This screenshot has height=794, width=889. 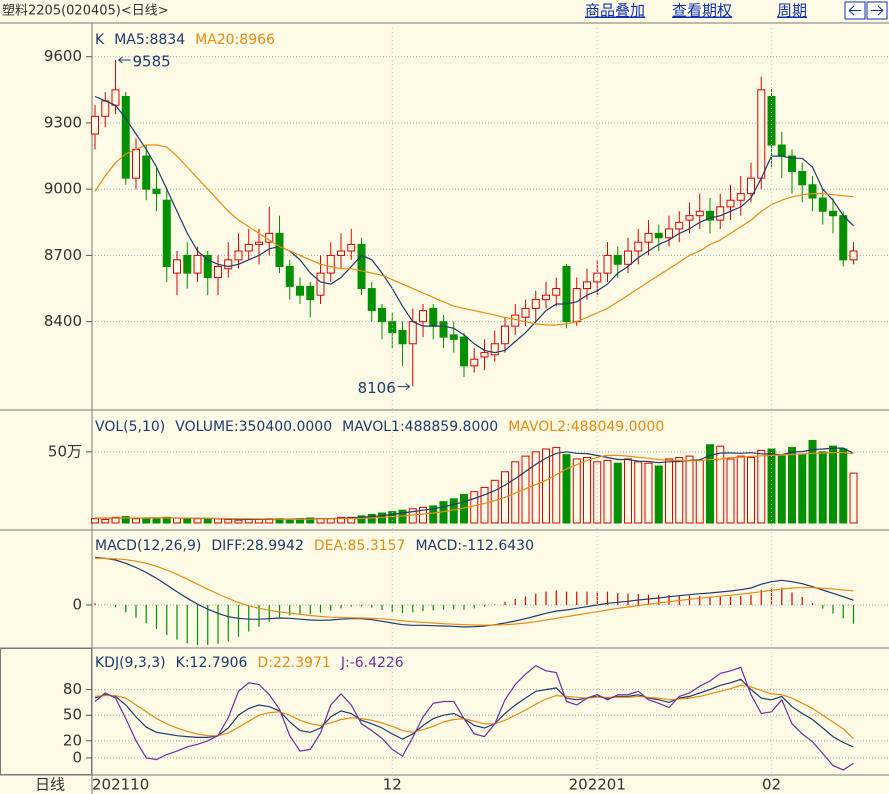 I want to click on annotation-arrow, so click(x=404, y=386).